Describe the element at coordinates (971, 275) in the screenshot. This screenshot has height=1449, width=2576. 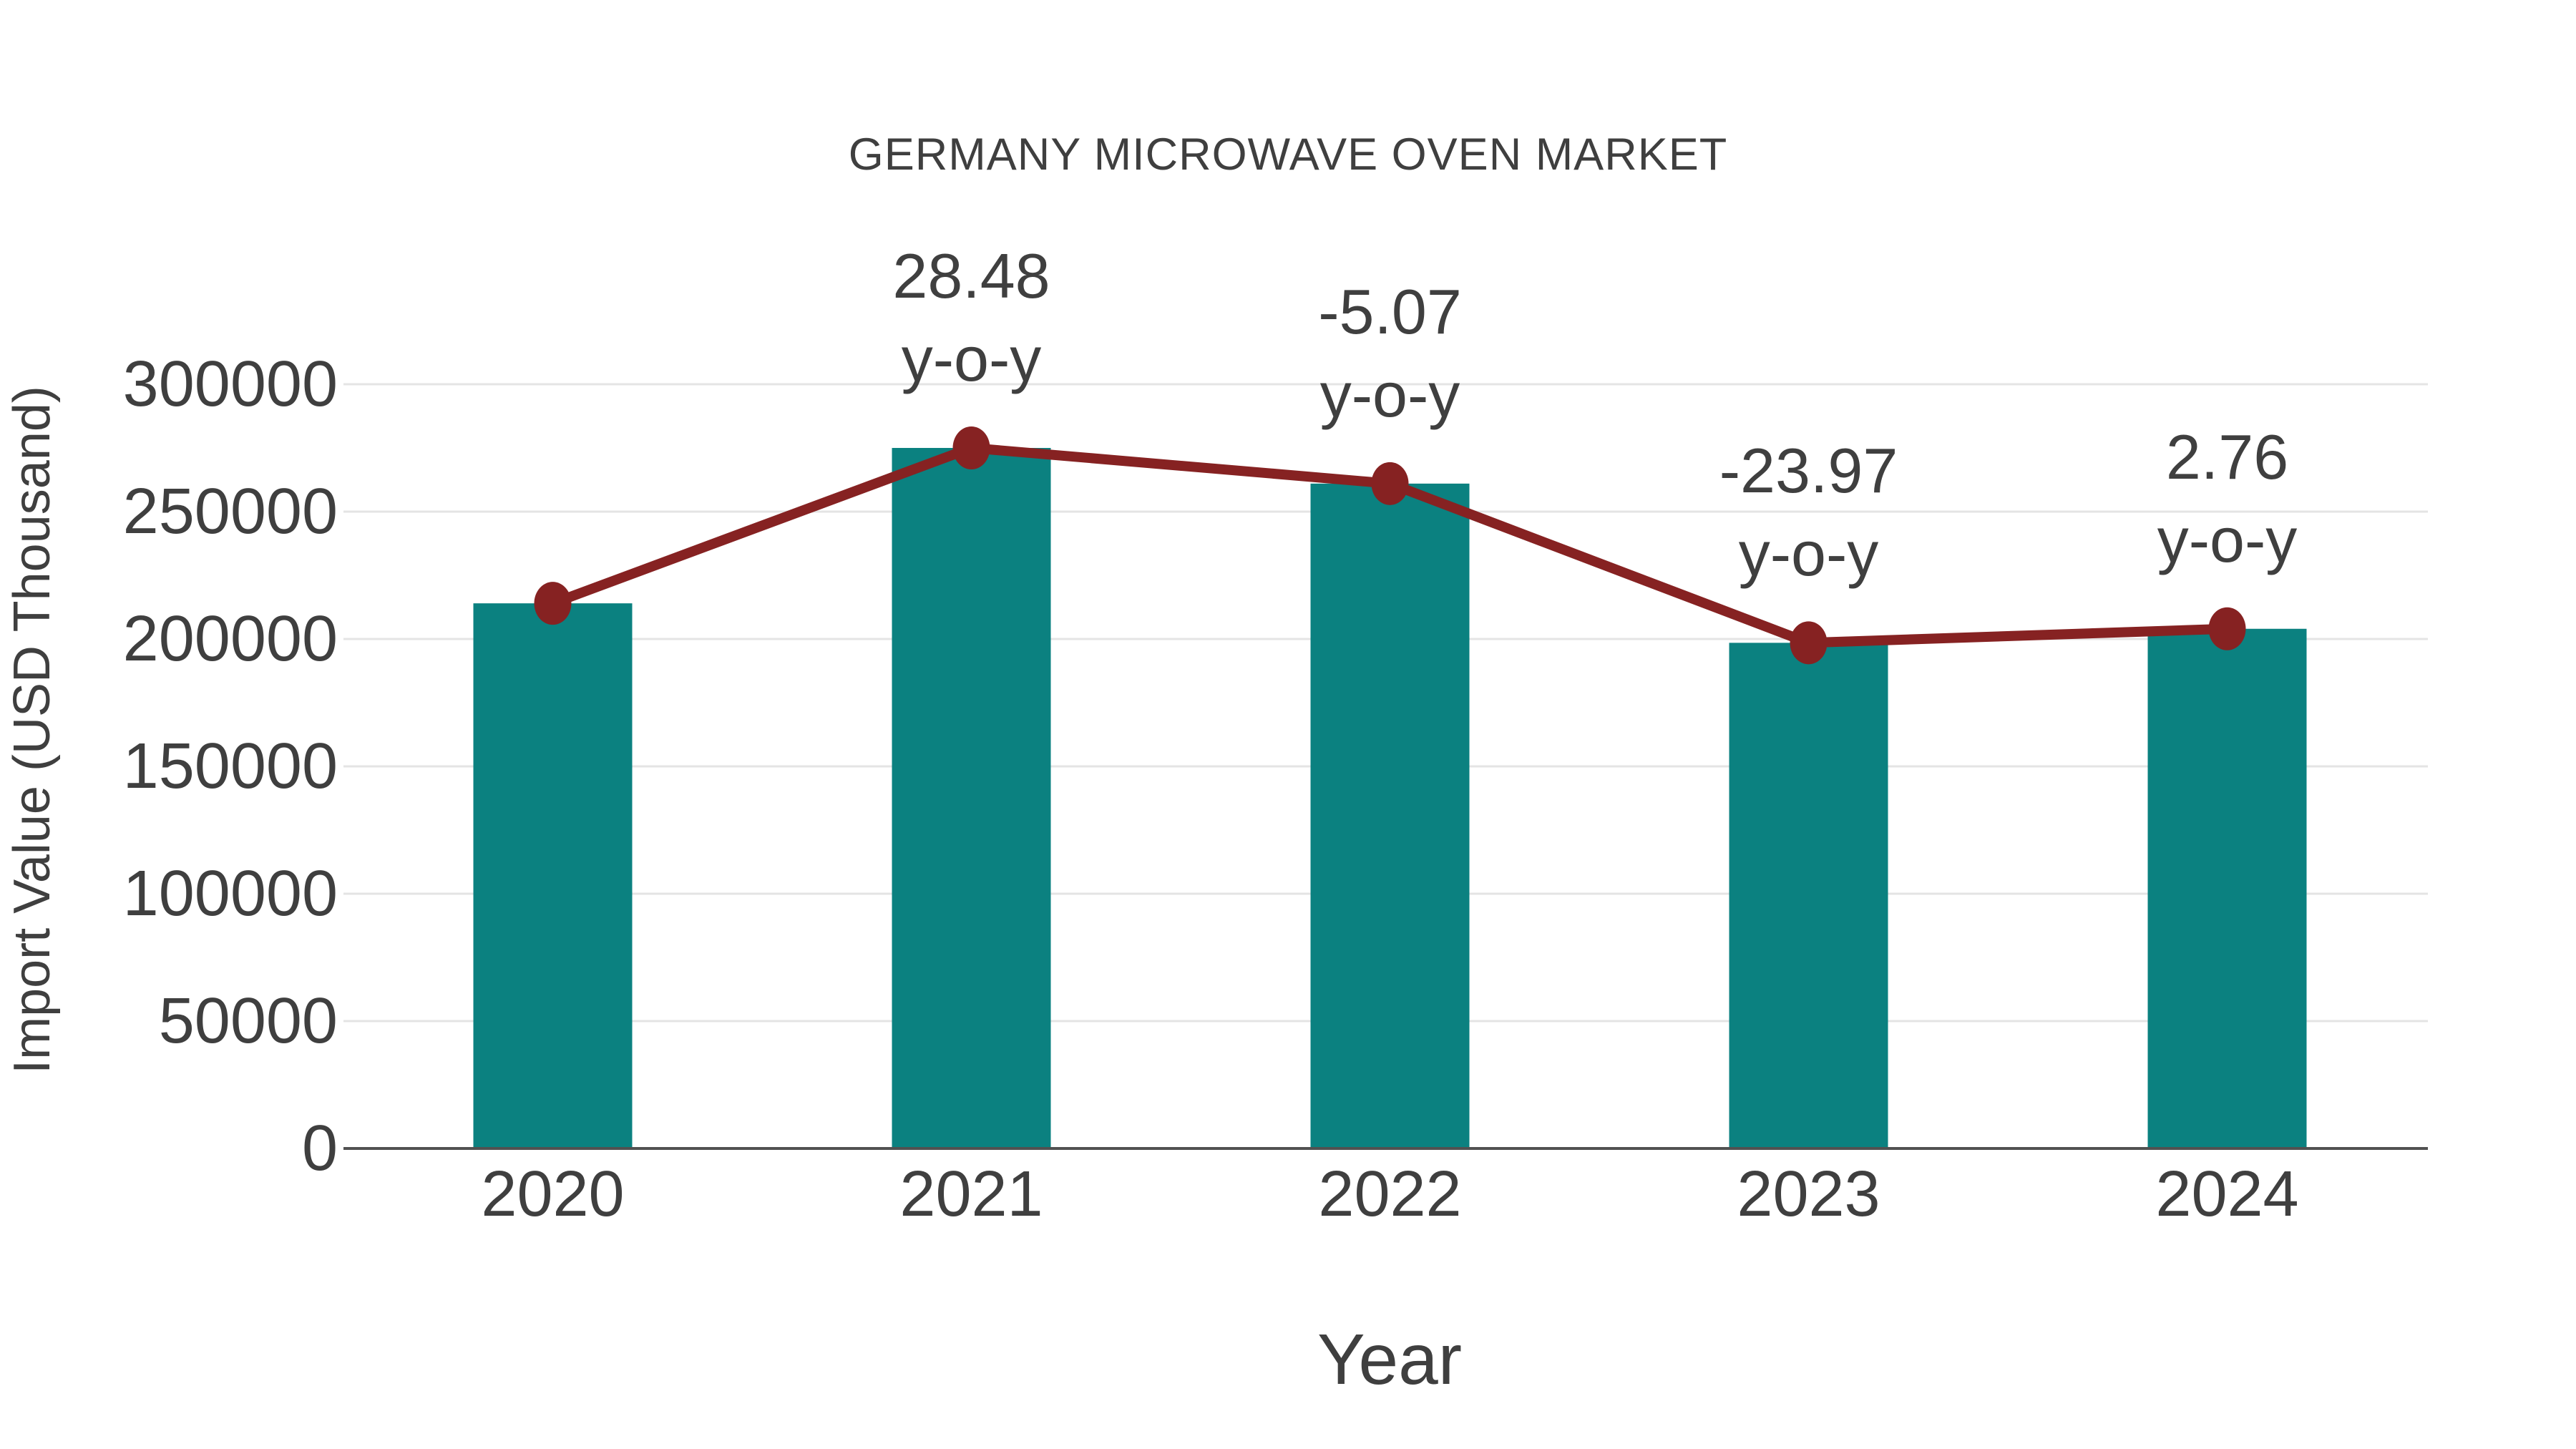
I see `yoy-annotation-value: 28.48` at that location.